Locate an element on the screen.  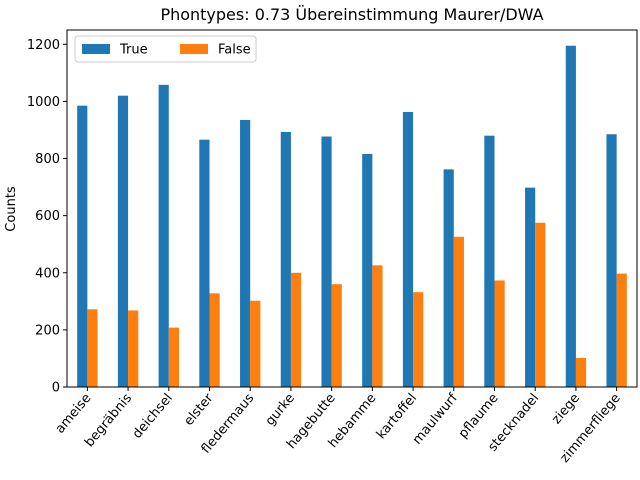
bar-true-hebamme is located at coordinates (367, 270).